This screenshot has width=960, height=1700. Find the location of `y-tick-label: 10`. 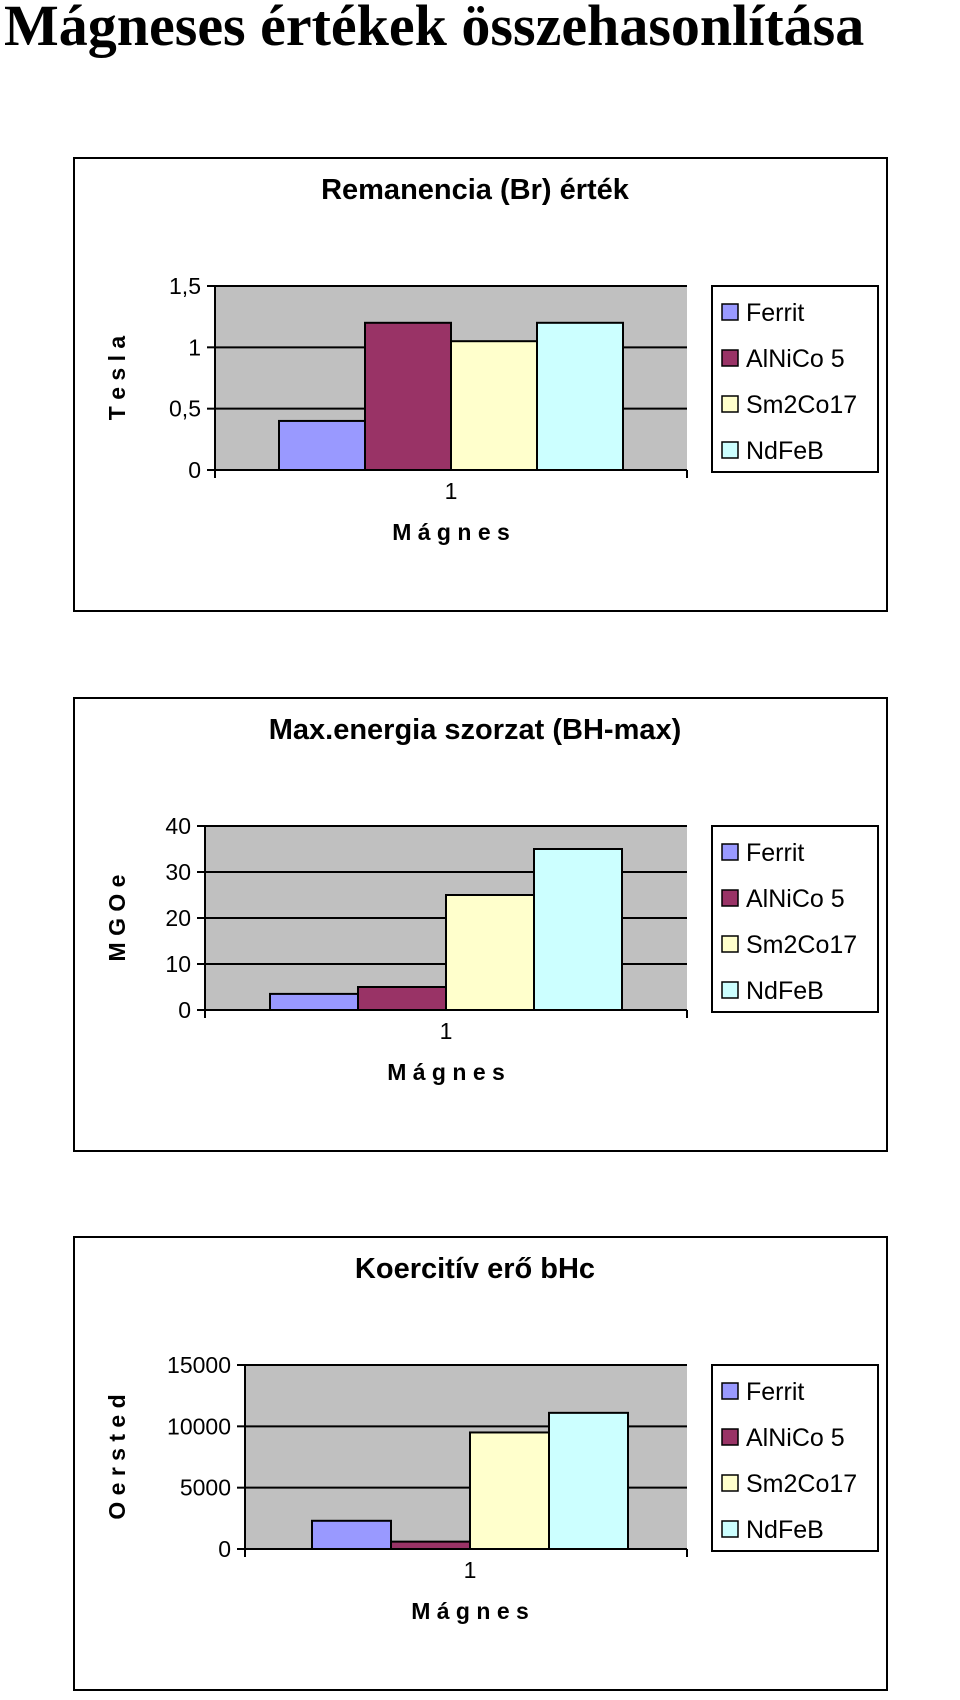

y-tick-label: 10 is located at coordinates (178, 964).